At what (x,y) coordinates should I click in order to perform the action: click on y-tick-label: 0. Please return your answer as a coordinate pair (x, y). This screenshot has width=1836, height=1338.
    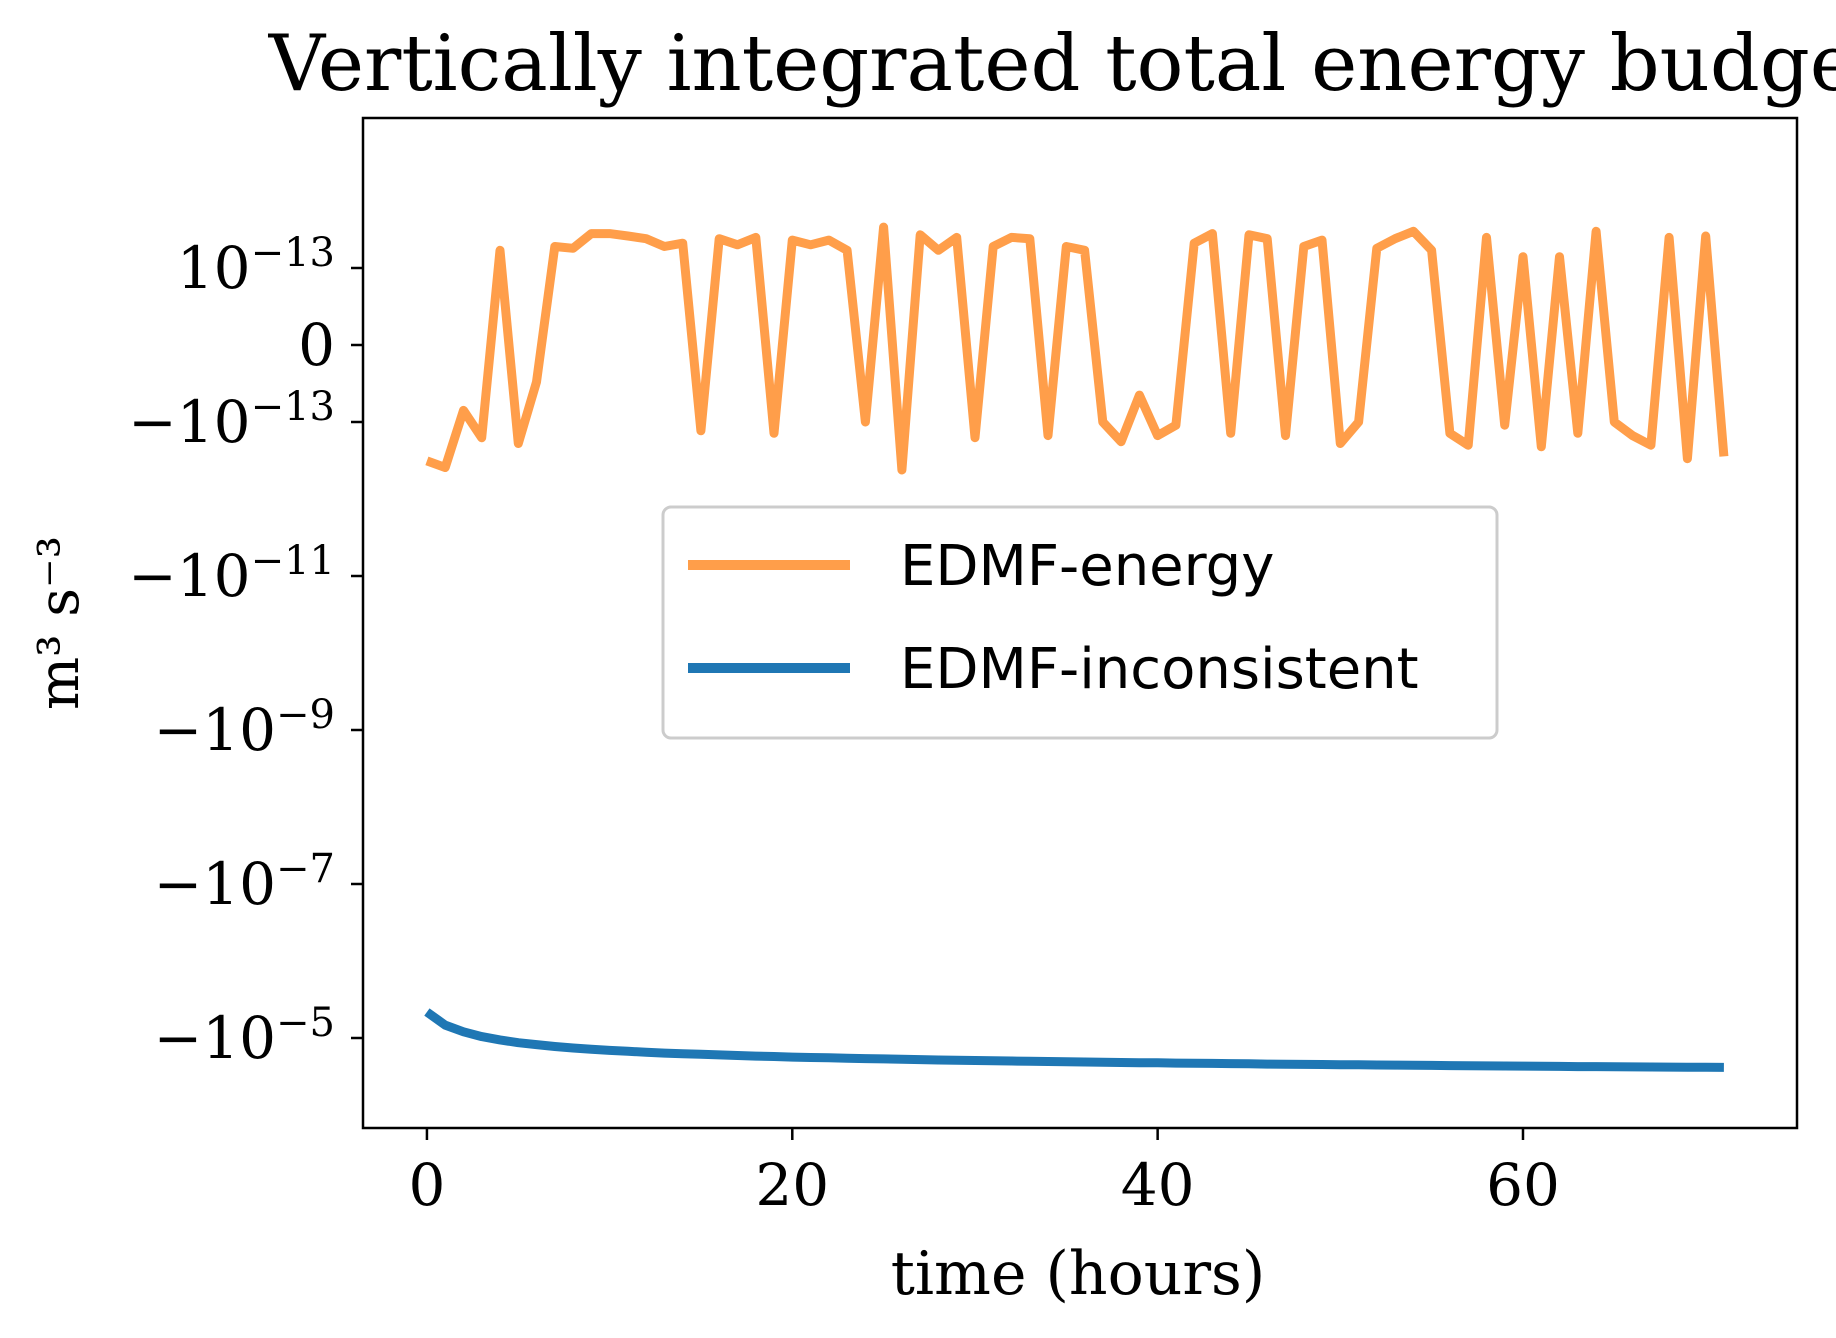
    Looking at the image, I should click on (316, 345).